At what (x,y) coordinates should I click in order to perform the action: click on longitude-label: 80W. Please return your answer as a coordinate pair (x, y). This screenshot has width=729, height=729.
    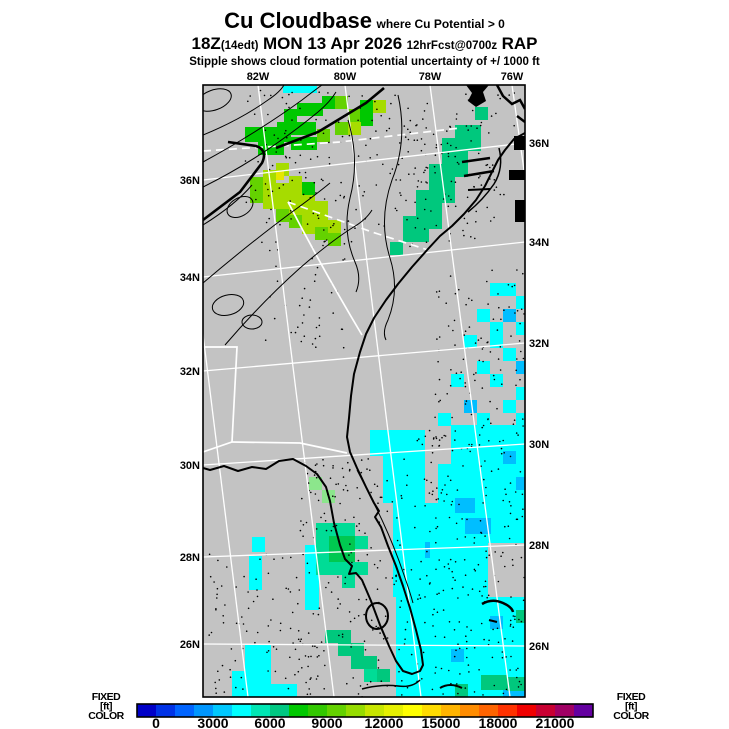
    Looking at the image, I should click on (345, 77).